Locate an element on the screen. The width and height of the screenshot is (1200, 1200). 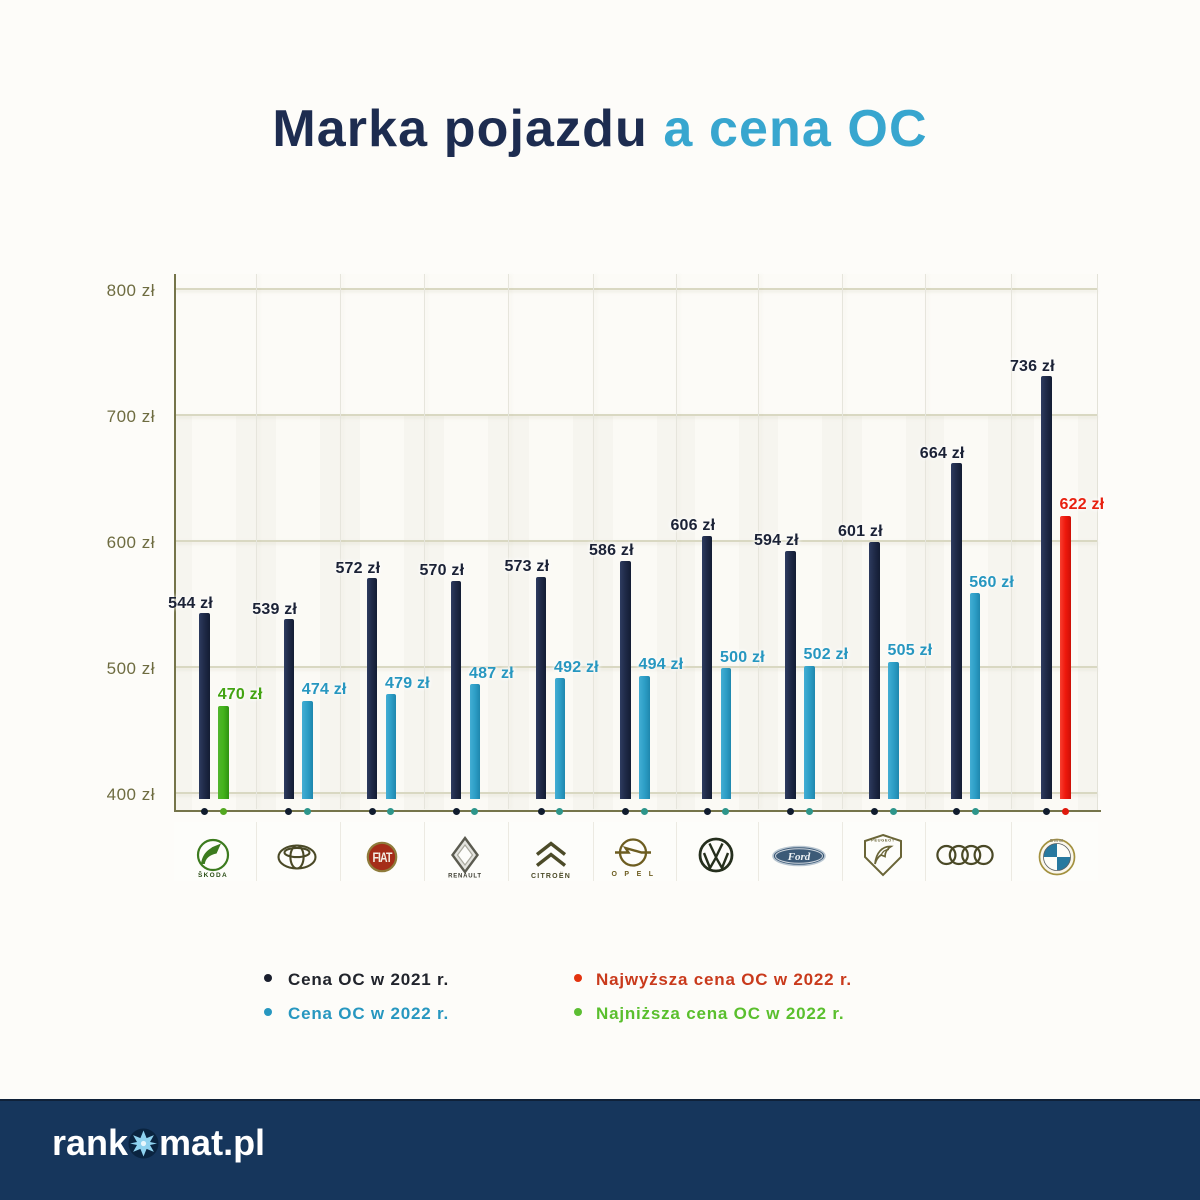
svg-text: FIAT is located at coordinates (382, 858).